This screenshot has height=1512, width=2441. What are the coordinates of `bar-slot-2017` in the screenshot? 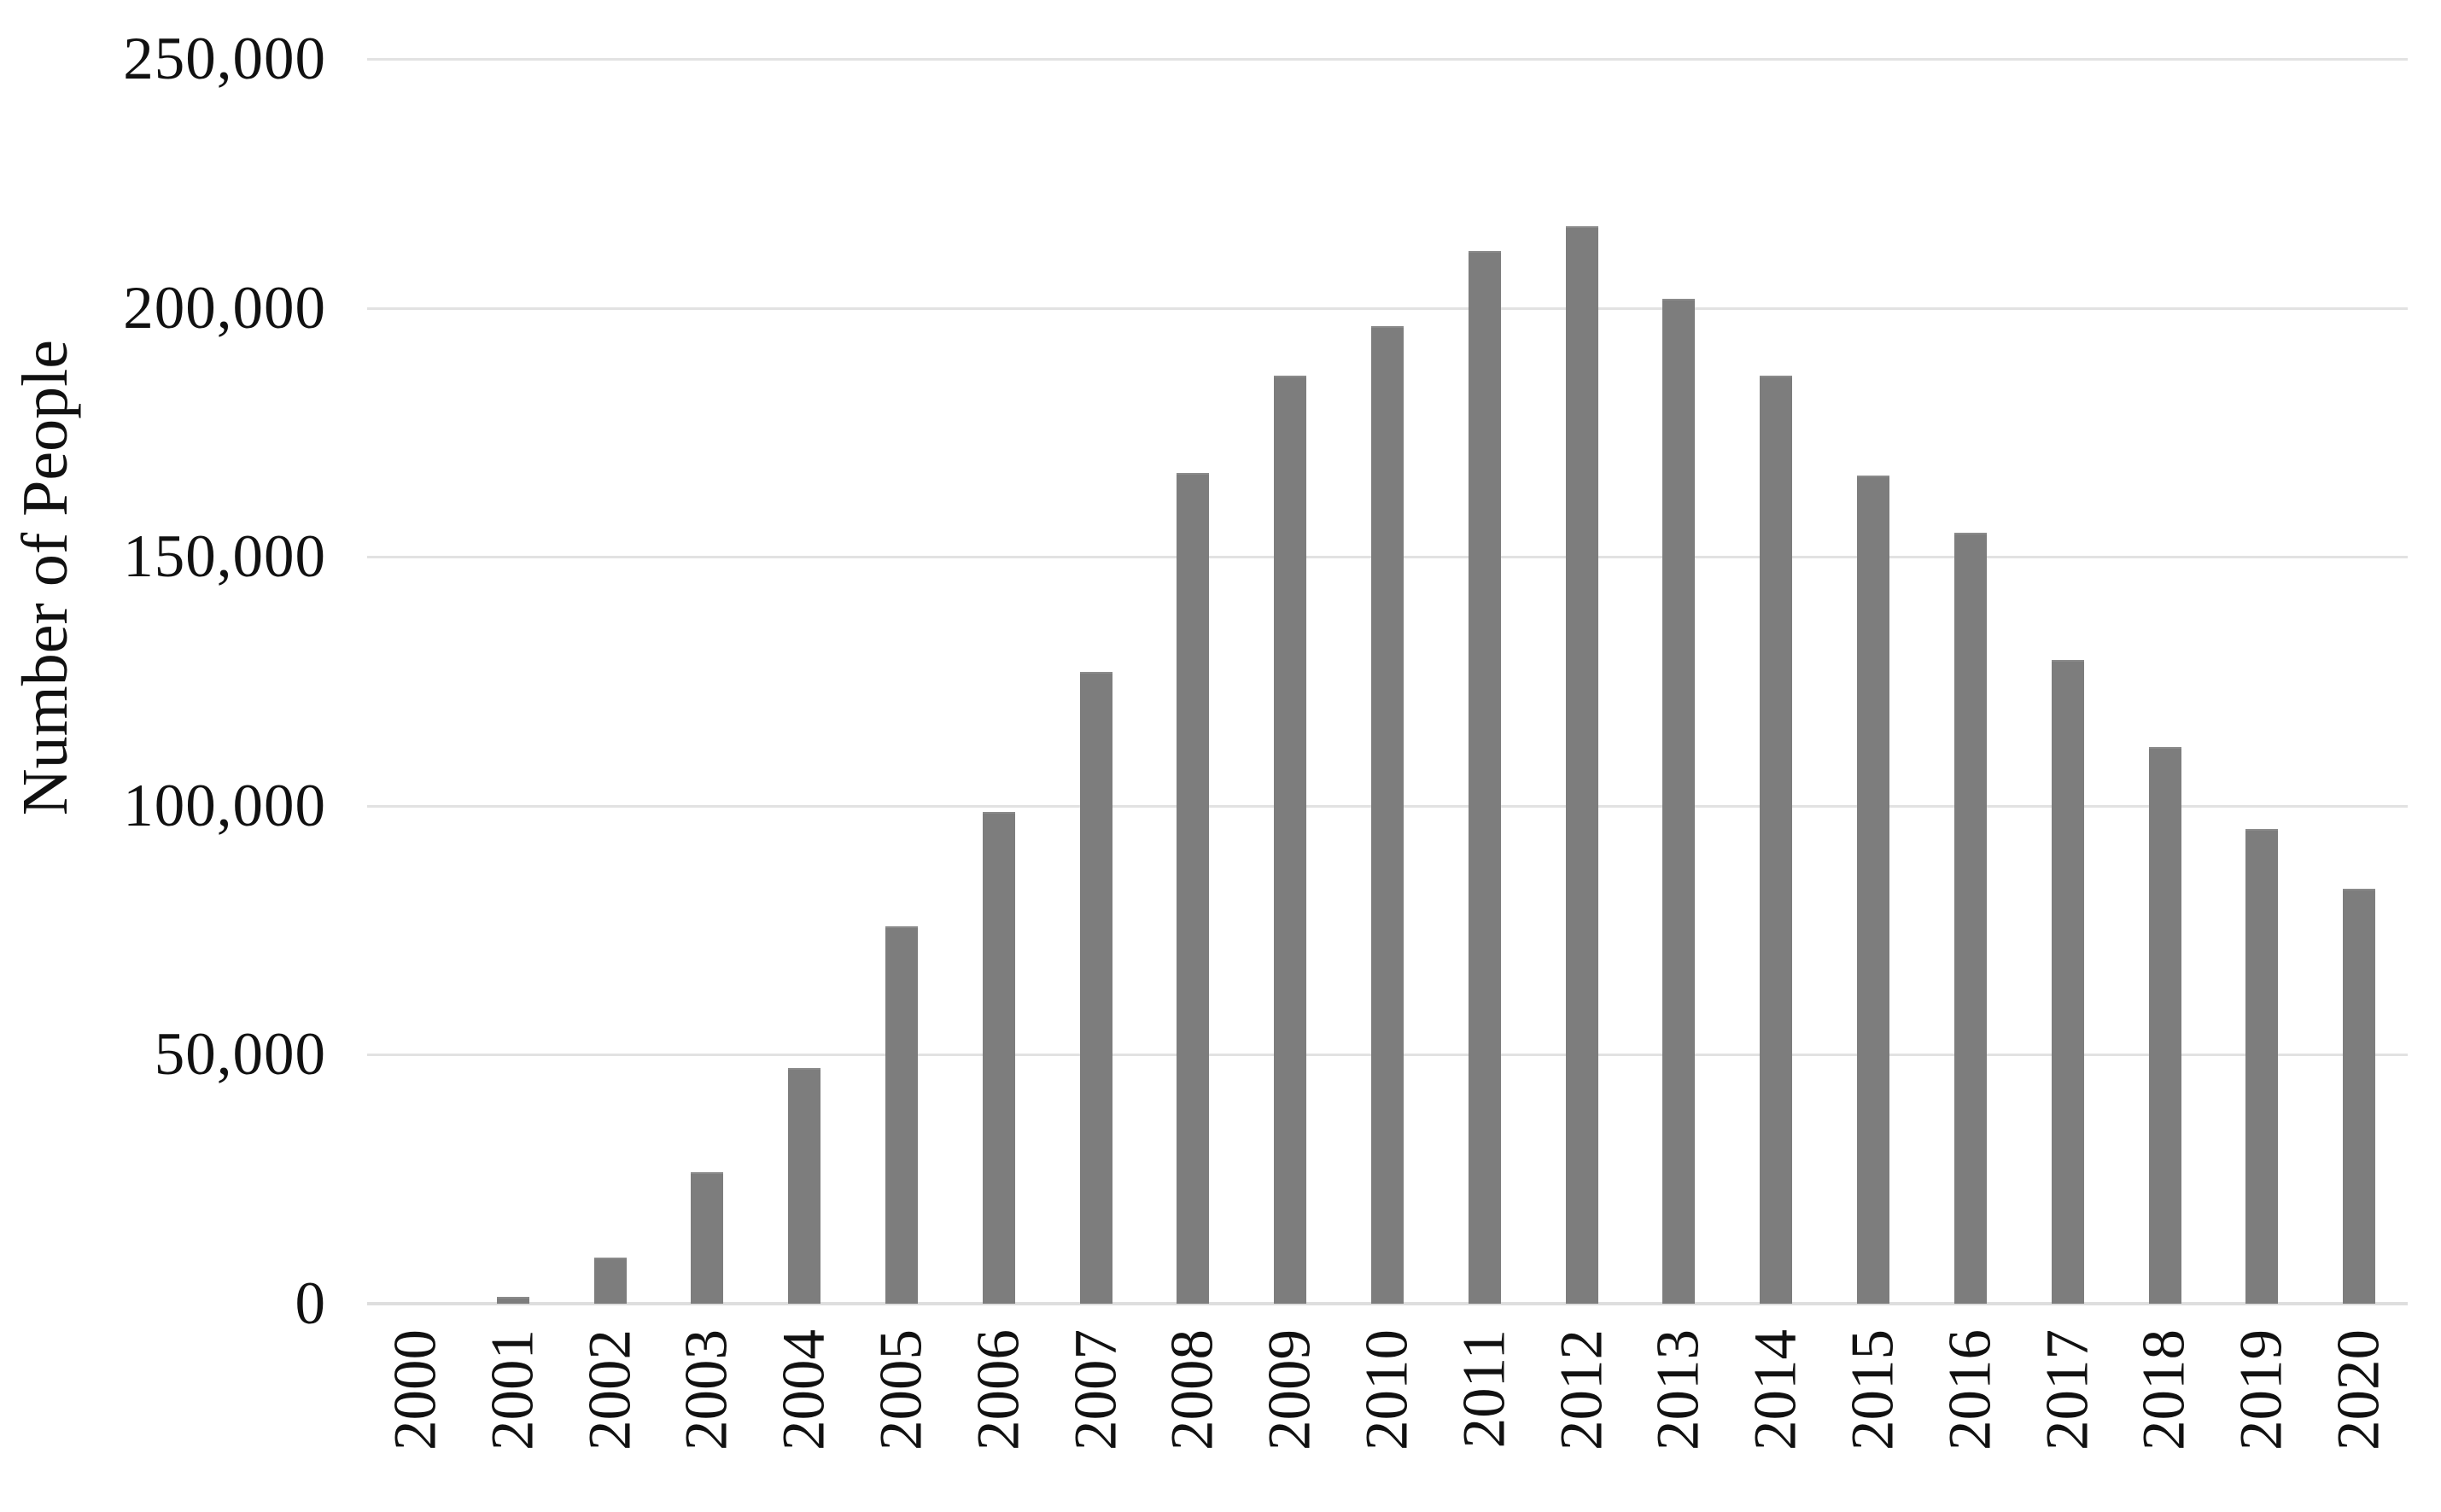 It's located at (2068, 681).